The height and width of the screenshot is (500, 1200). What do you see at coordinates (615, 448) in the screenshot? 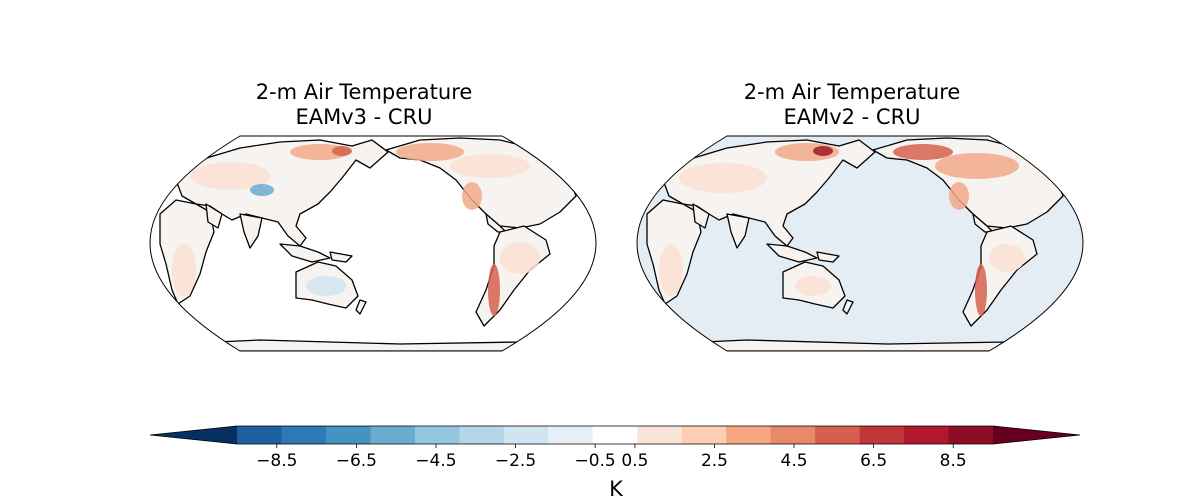
I see `colorbar: −8.5 −6.5 −4.5 −2.5 −0.5 0.5 2.5 4.5 6.5 8.5` at bounding box center [615, 448].